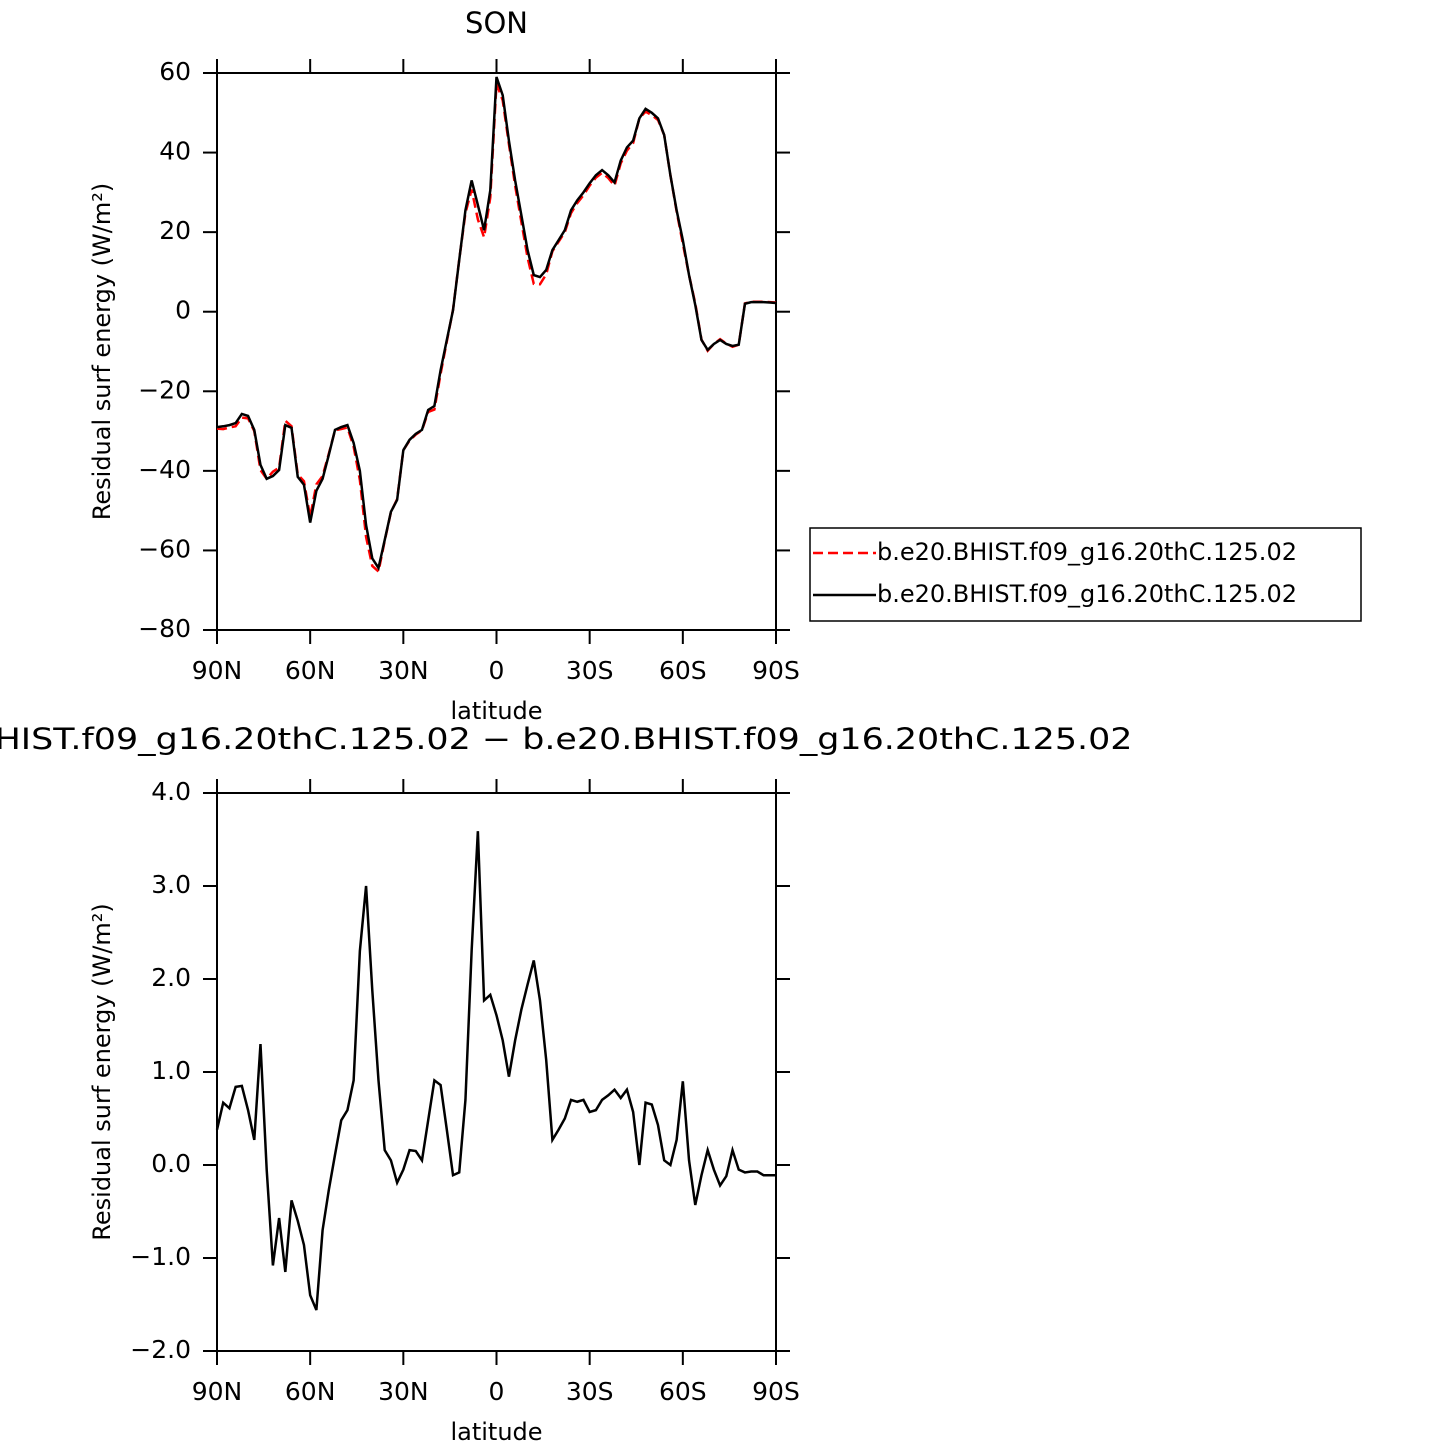 The width and height of the screenshot is (1452, 1452). I want to click on legend-box, so click(1085, 574).